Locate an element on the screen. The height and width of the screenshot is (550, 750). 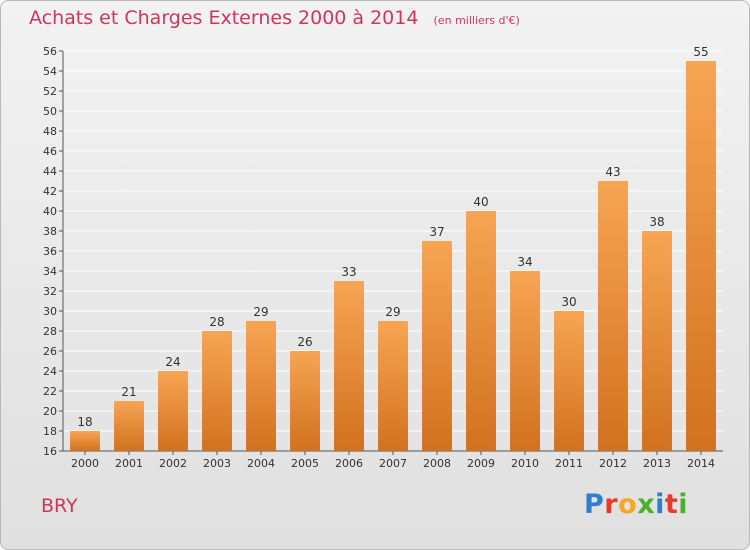
x-tick-label: 2014 is located at coordinates (701, 463).